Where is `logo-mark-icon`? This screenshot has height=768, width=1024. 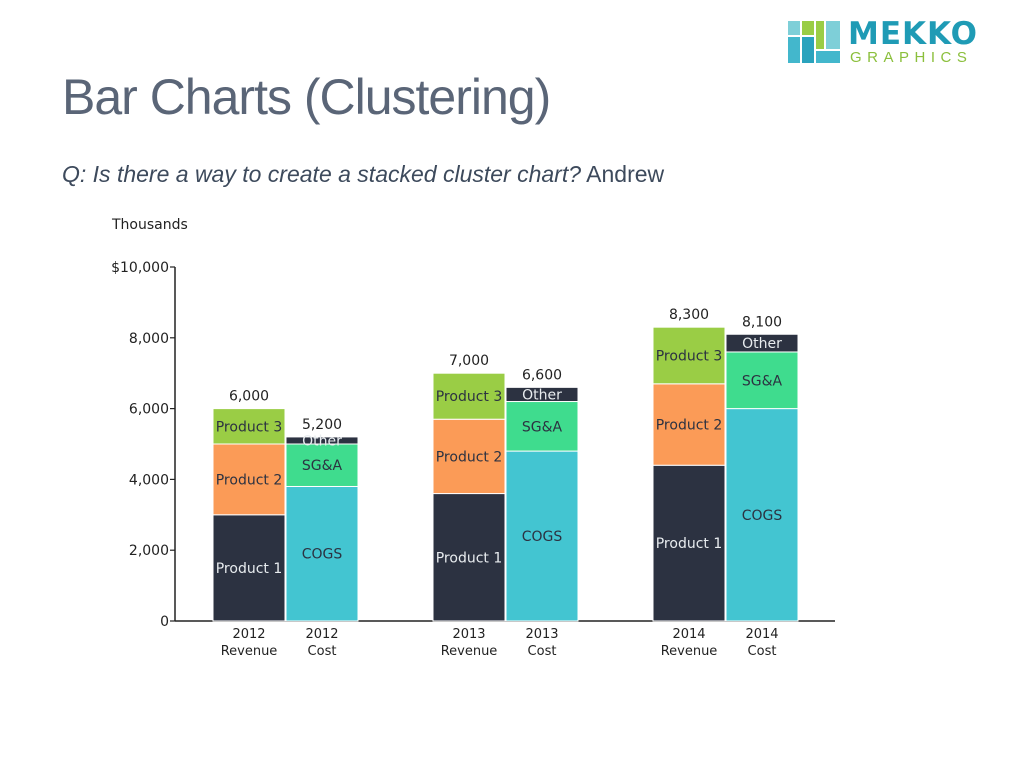
logo-mark-icon is located at coordinates (814, 42).